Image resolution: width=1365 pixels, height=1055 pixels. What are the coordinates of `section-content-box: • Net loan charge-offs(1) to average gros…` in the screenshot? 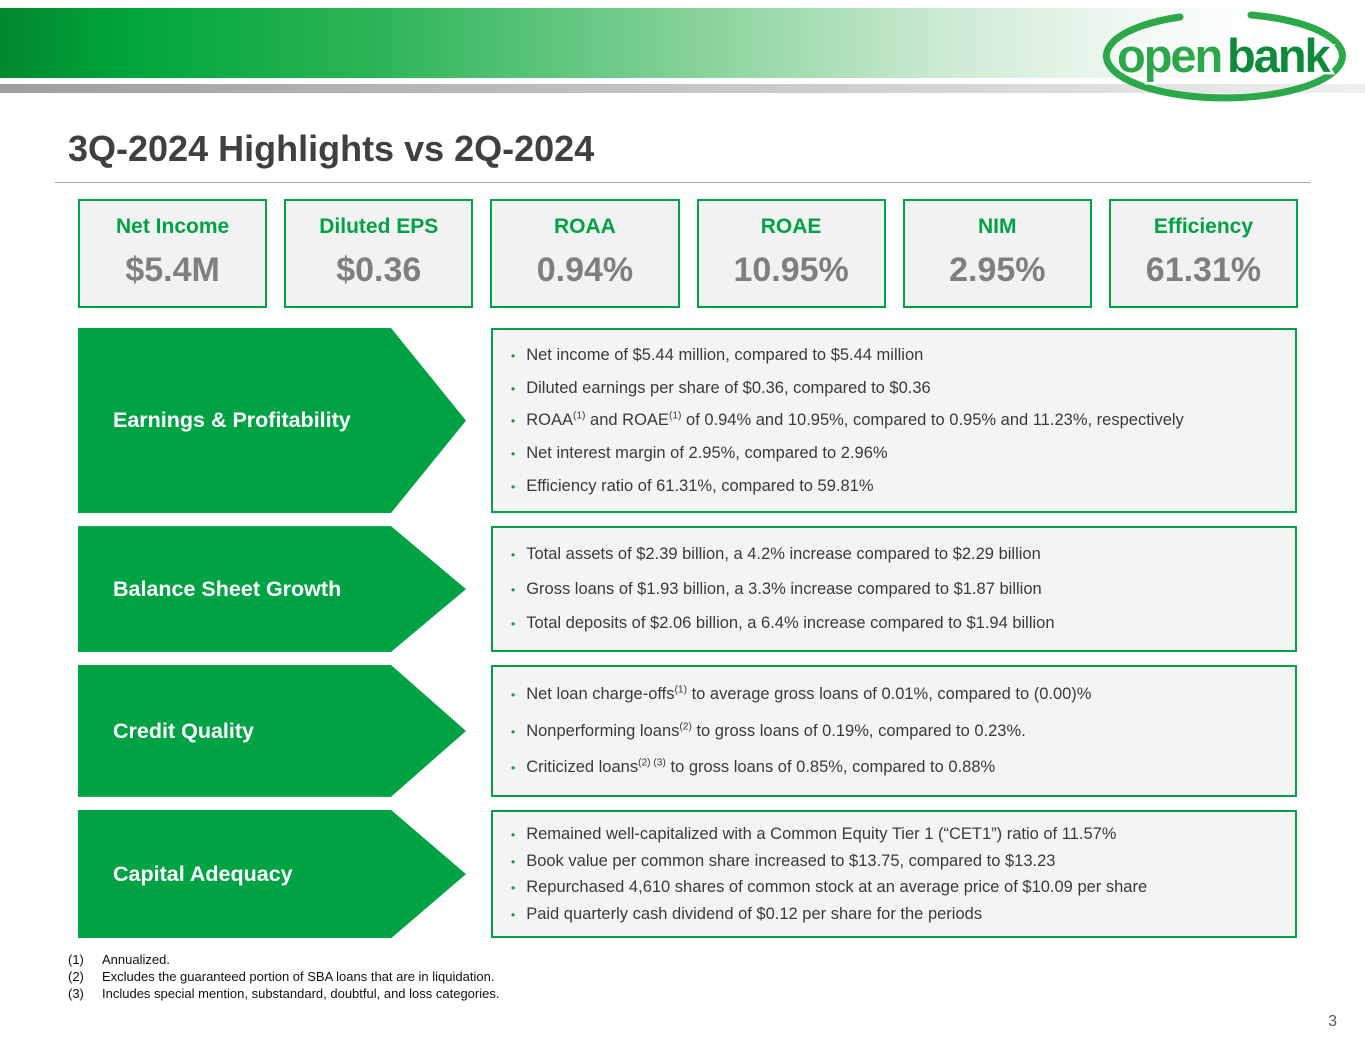 It's located at (894, 731).